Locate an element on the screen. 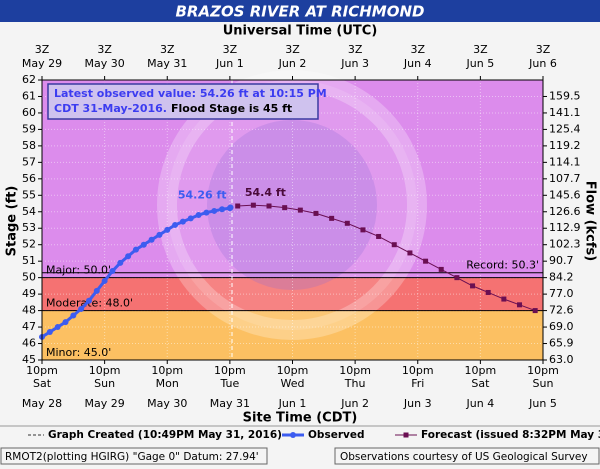 The image size is (600, 469). y2-tick-label: 90.7 is located at coordinates (561, 260).